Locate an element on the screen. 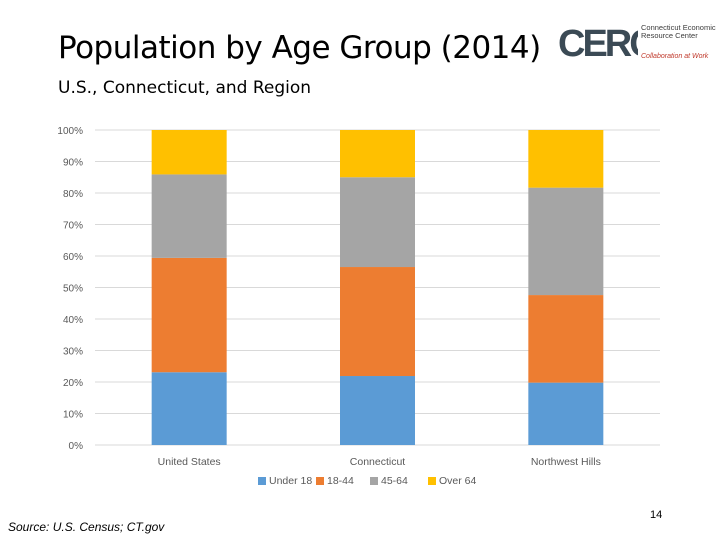 The width and height of the screenshot is (720, 540). logo-tagline: Collaboration at Work is located at coordinates (675, 56).